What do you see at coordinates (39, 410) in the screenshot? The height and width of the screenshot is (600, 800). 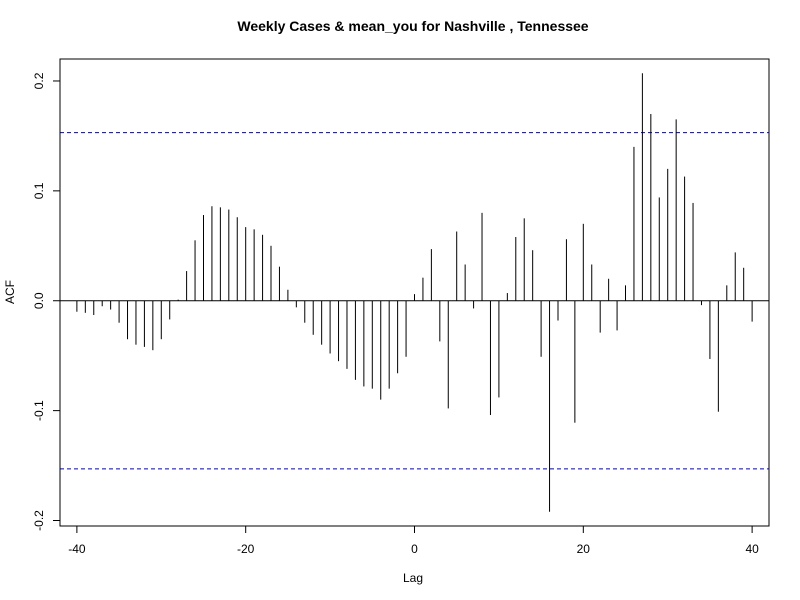 I see `y-tick-label: -0.1` at bounding box center [39, 410].